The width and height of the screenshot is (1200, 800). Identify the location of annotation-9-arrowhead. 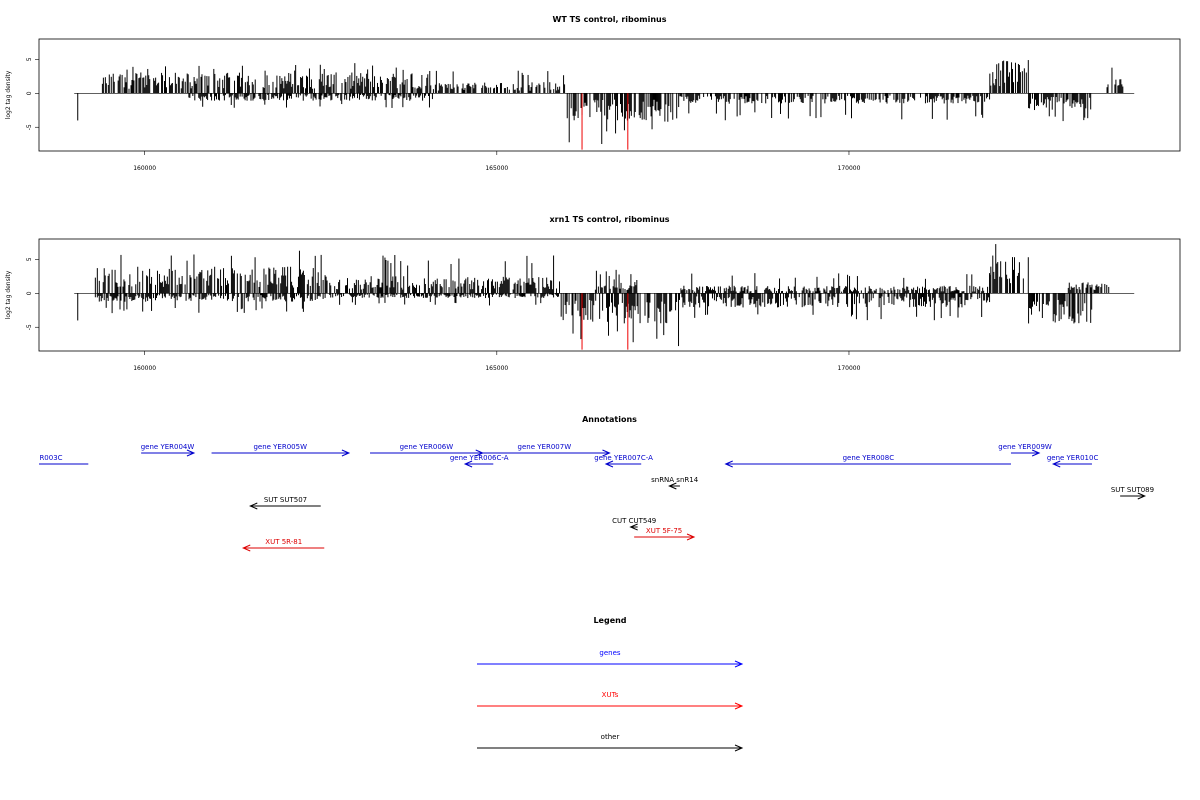
(1056, 464).